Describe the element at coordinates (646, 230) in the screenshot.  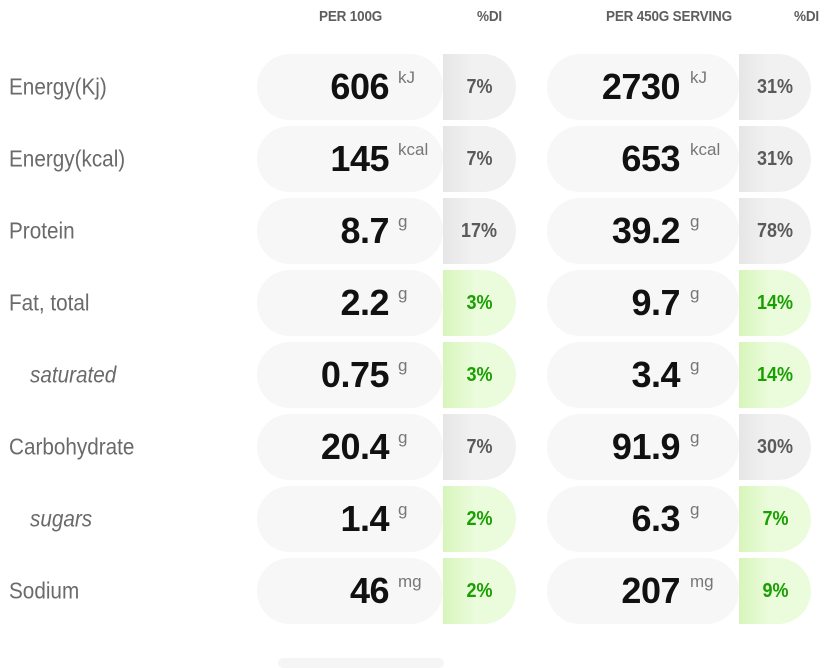
I see `per-serving-value: 39.2` at that location.